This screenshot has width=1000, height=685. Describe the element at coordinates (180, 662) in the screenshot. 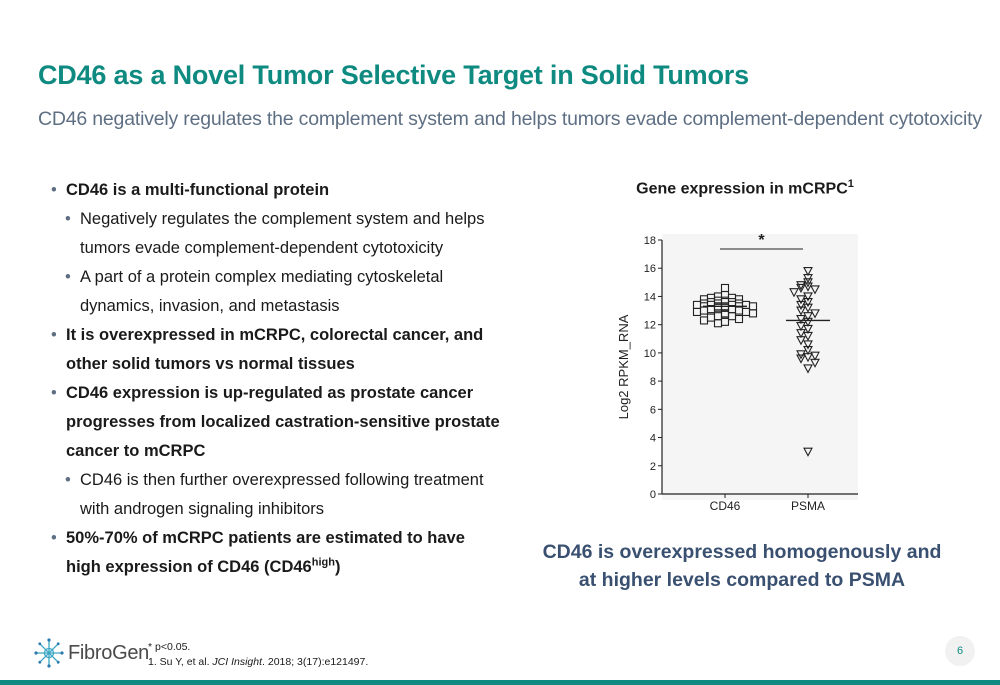

I see `ref-prefix: 1. Su Y, et al.` at that location.